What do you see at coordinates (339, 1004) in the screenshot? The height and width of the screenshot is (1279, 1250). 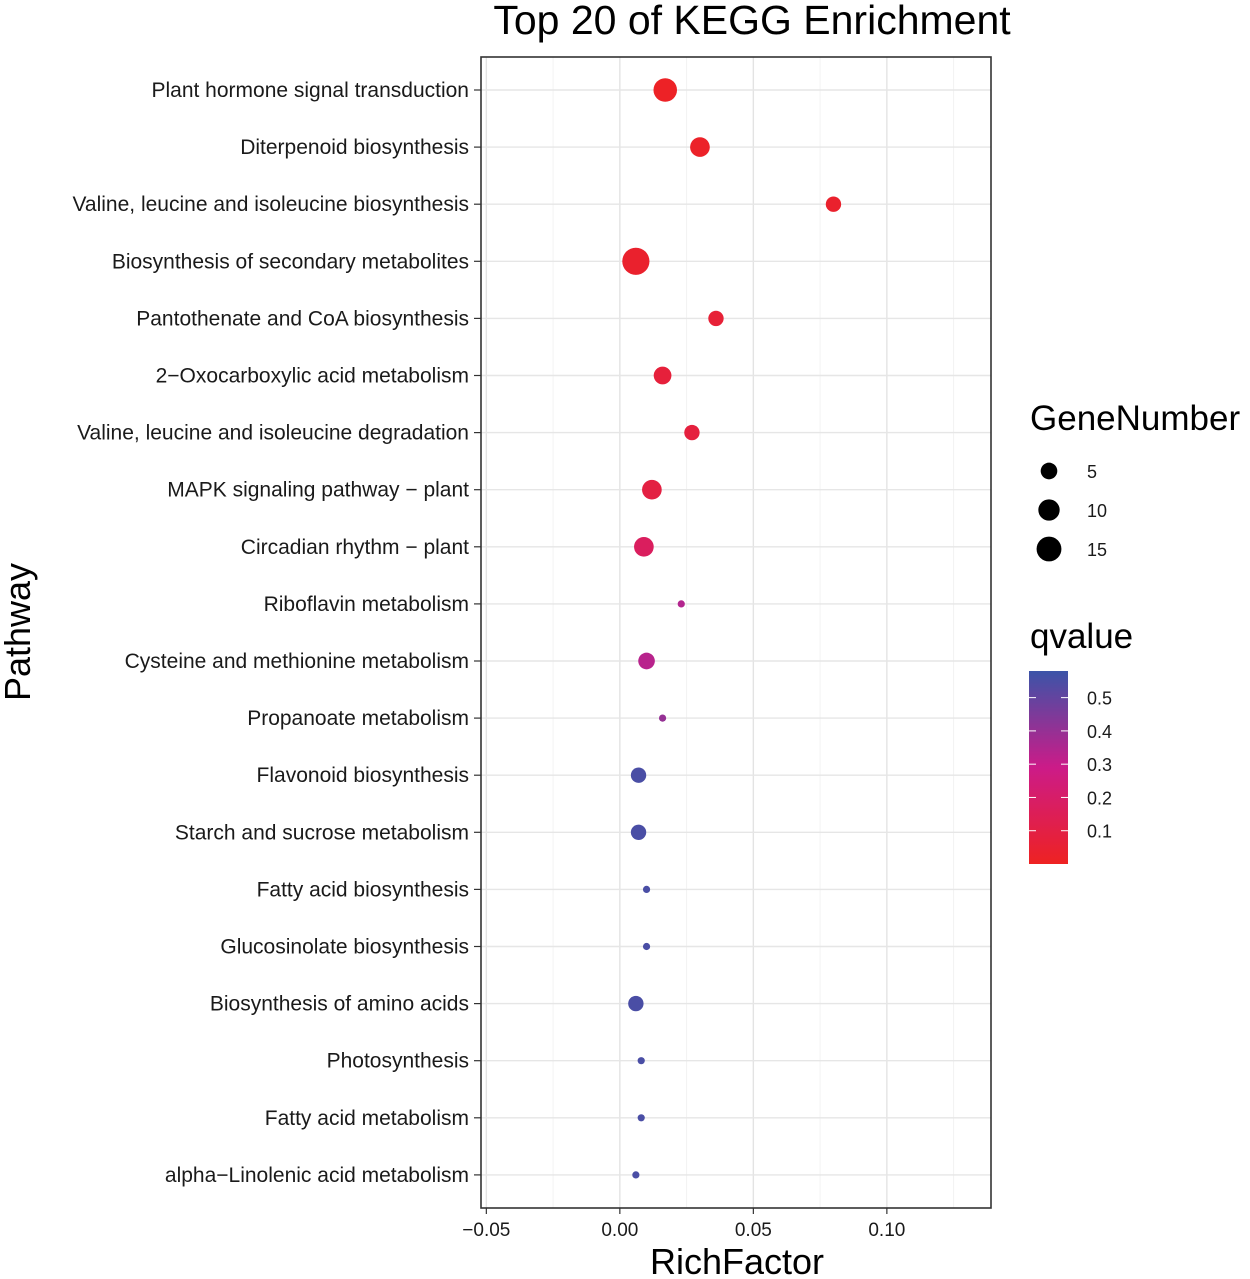 I see `y-tick-label: Biosynthesis of amino acids` at bounding box center [339, 1004].